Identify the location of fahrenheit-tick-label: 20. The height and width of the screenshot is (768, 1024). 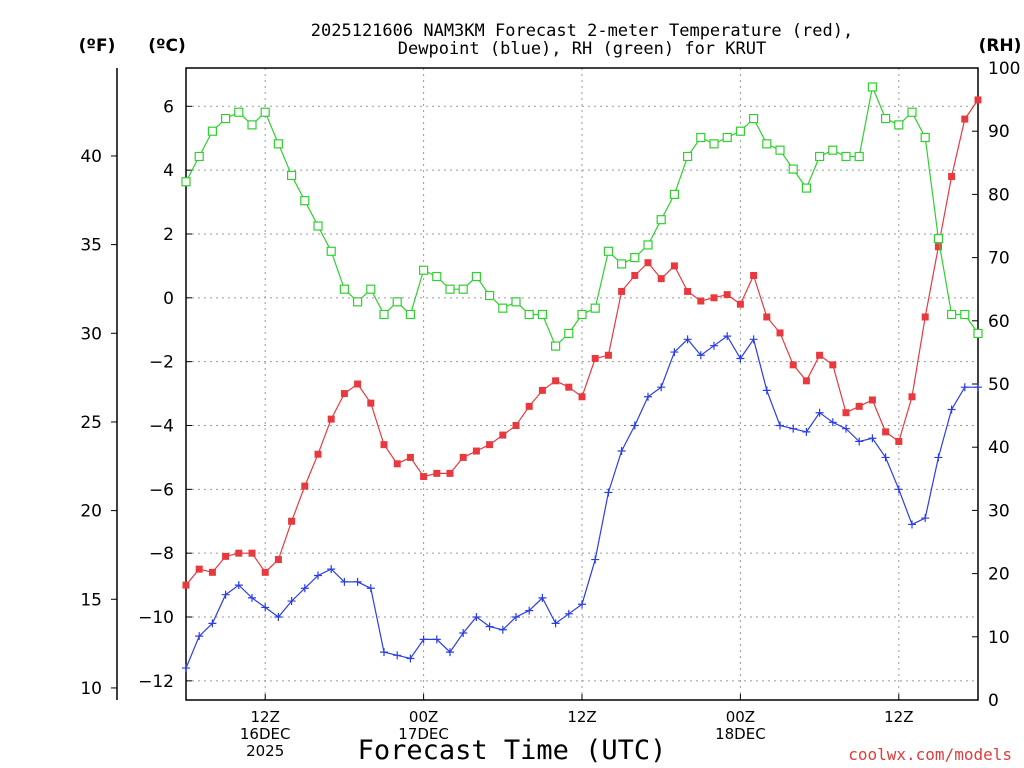
(91, 512).